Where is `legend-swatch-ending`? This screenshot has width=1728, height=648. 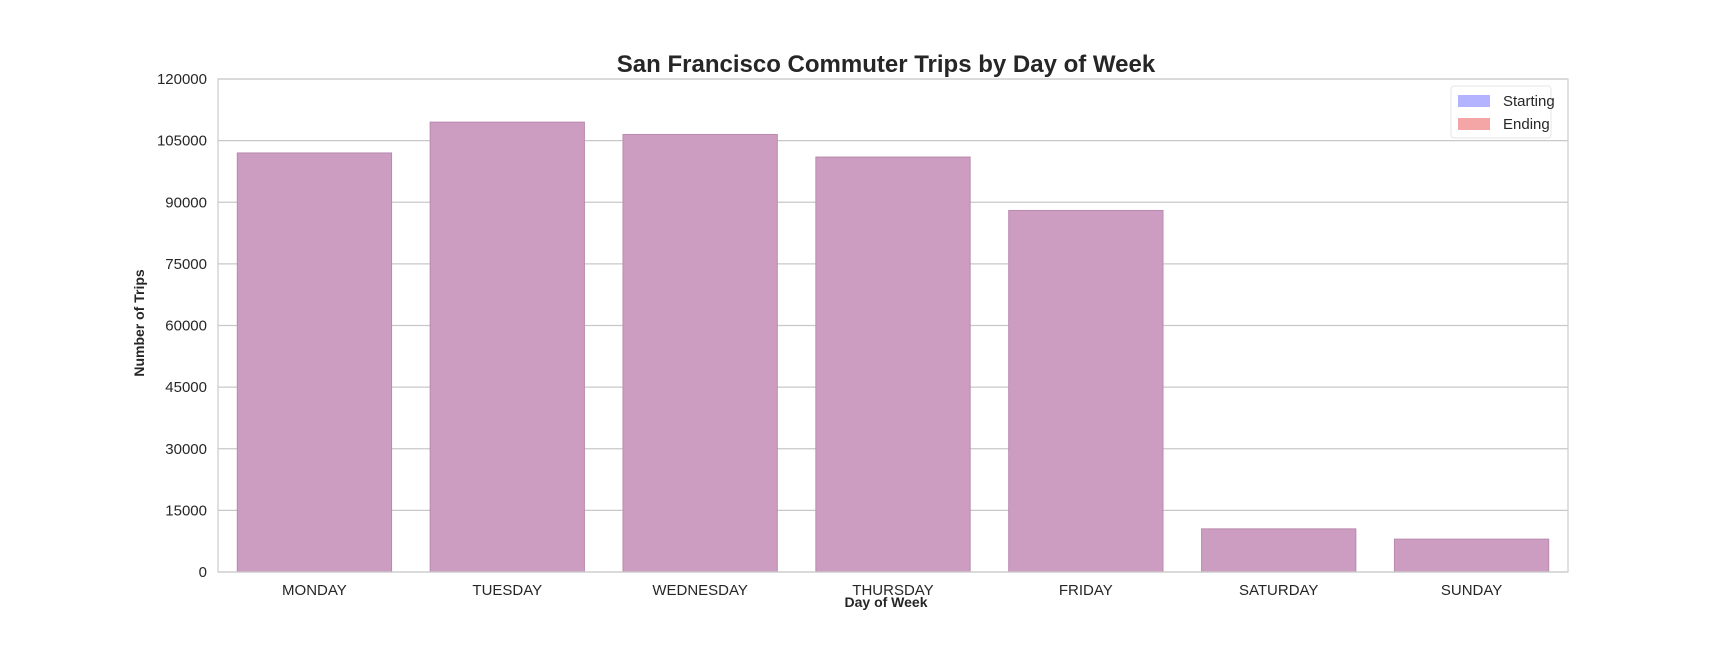
legend-swatch-ending is located at coordinates (1474, 124).